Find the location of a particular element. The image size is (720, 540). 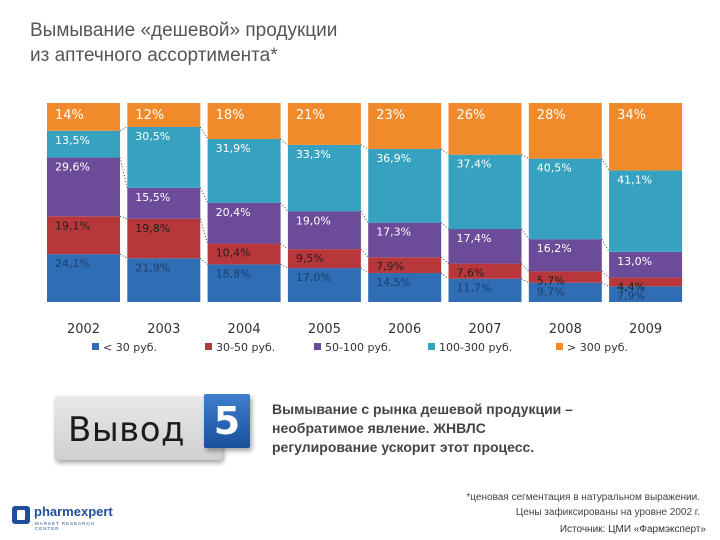

bar-50-100-2002 is located at coordinates (83, 187).